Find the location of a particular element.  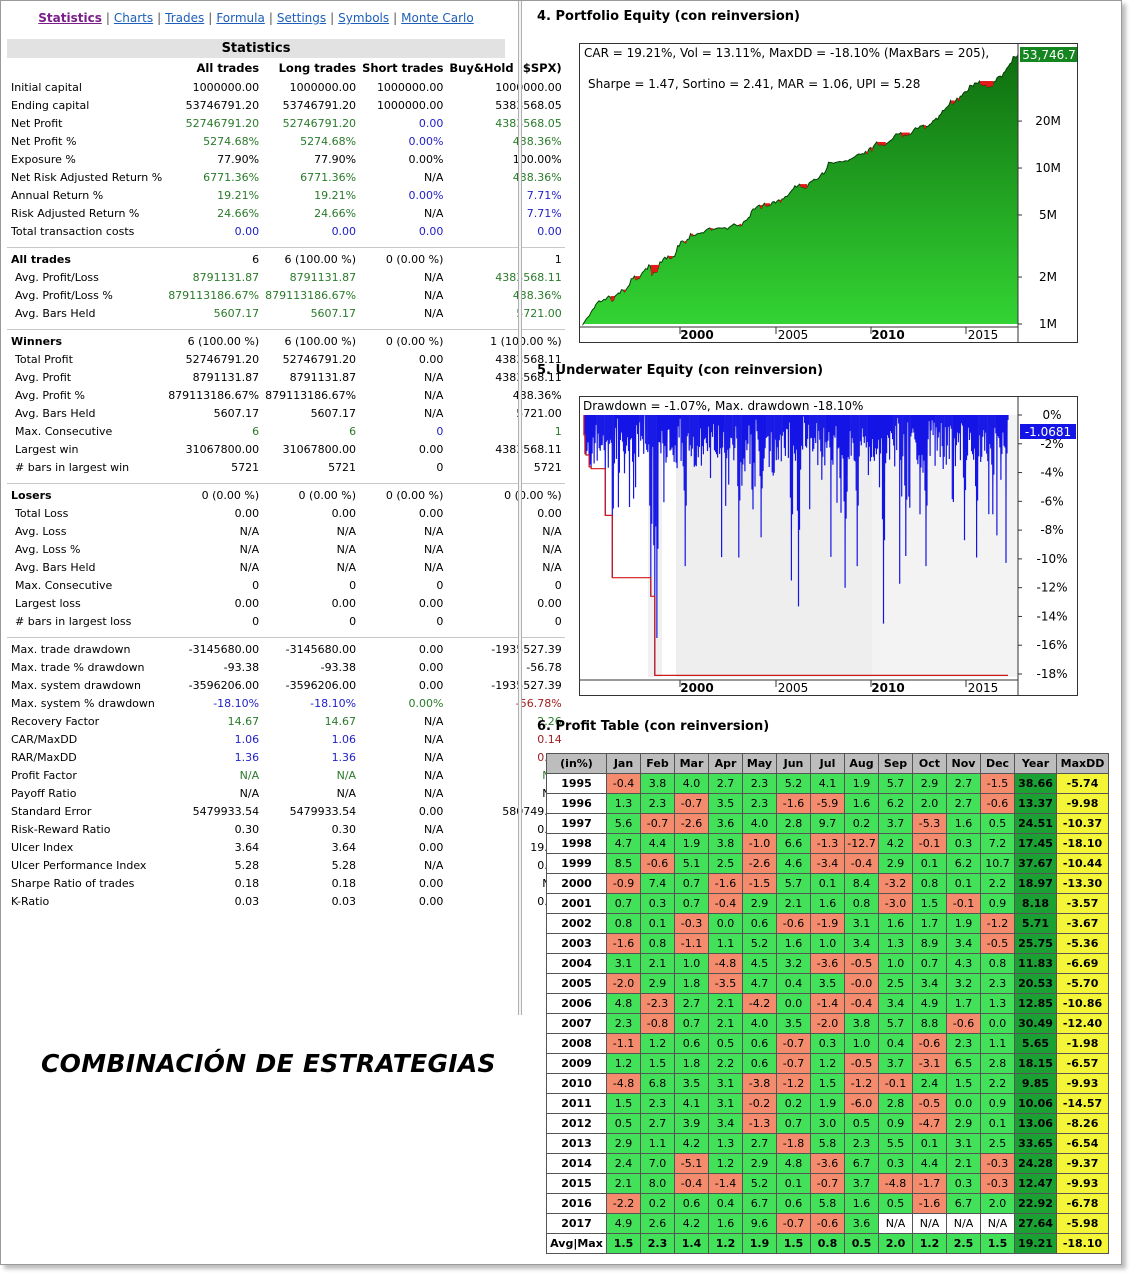

stat-value: 5.28 is located at coordinates (247, 865).